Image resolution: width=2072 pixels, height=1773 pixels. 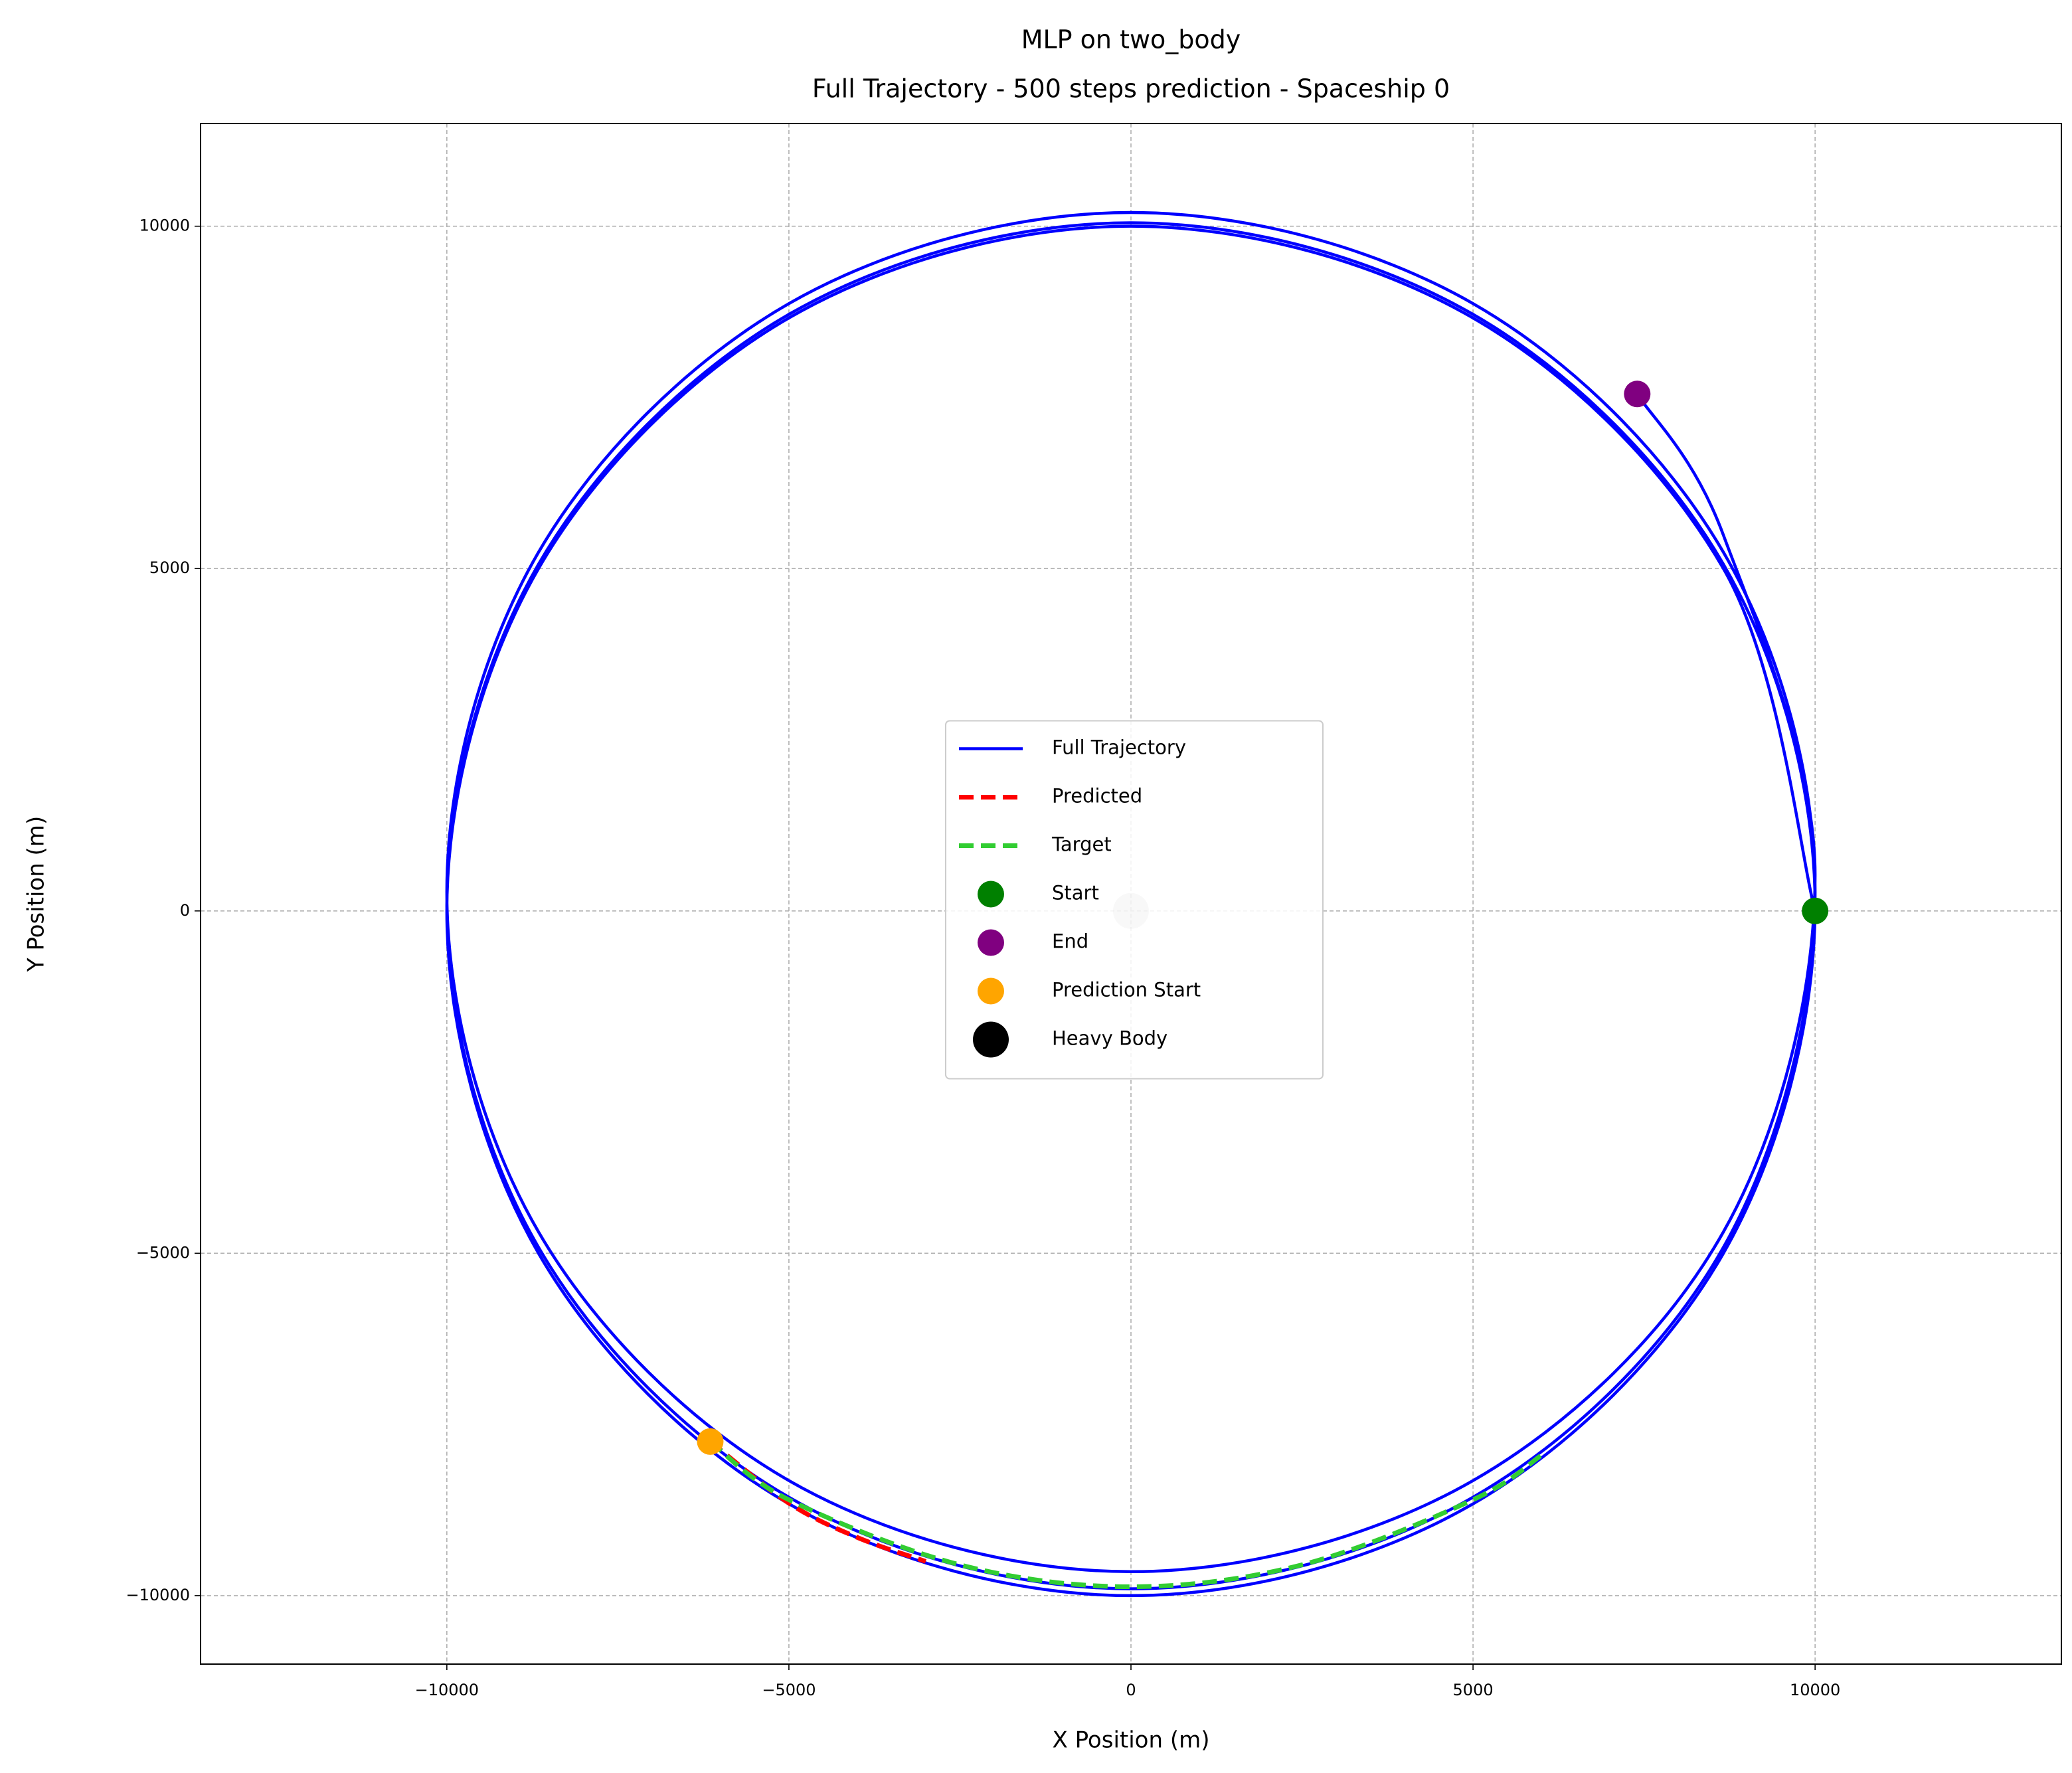 I want to click on legend-label: Start, so click(x=1075, y=893).